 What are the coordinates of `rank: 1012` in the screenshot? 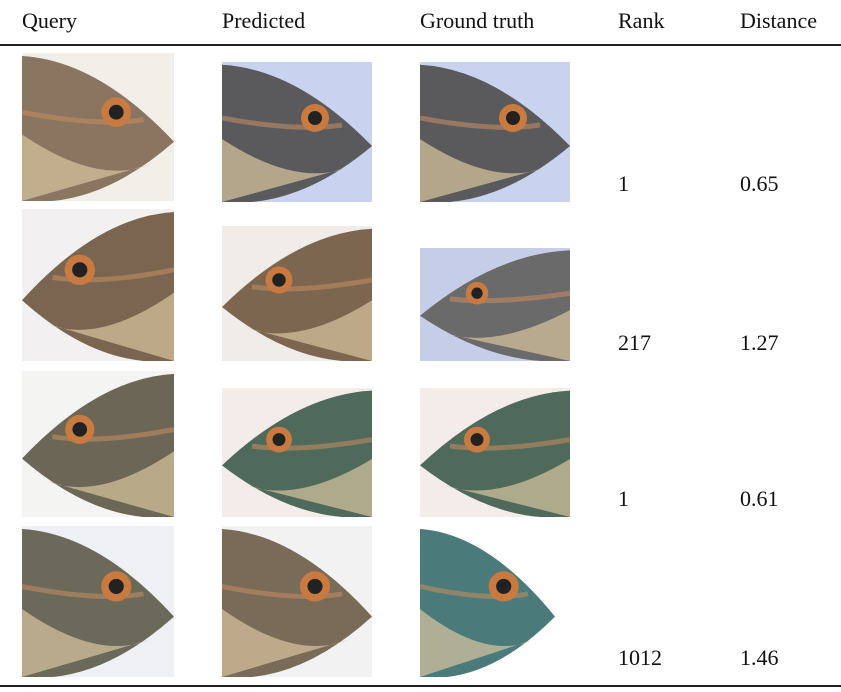 It's located at (640, 657).